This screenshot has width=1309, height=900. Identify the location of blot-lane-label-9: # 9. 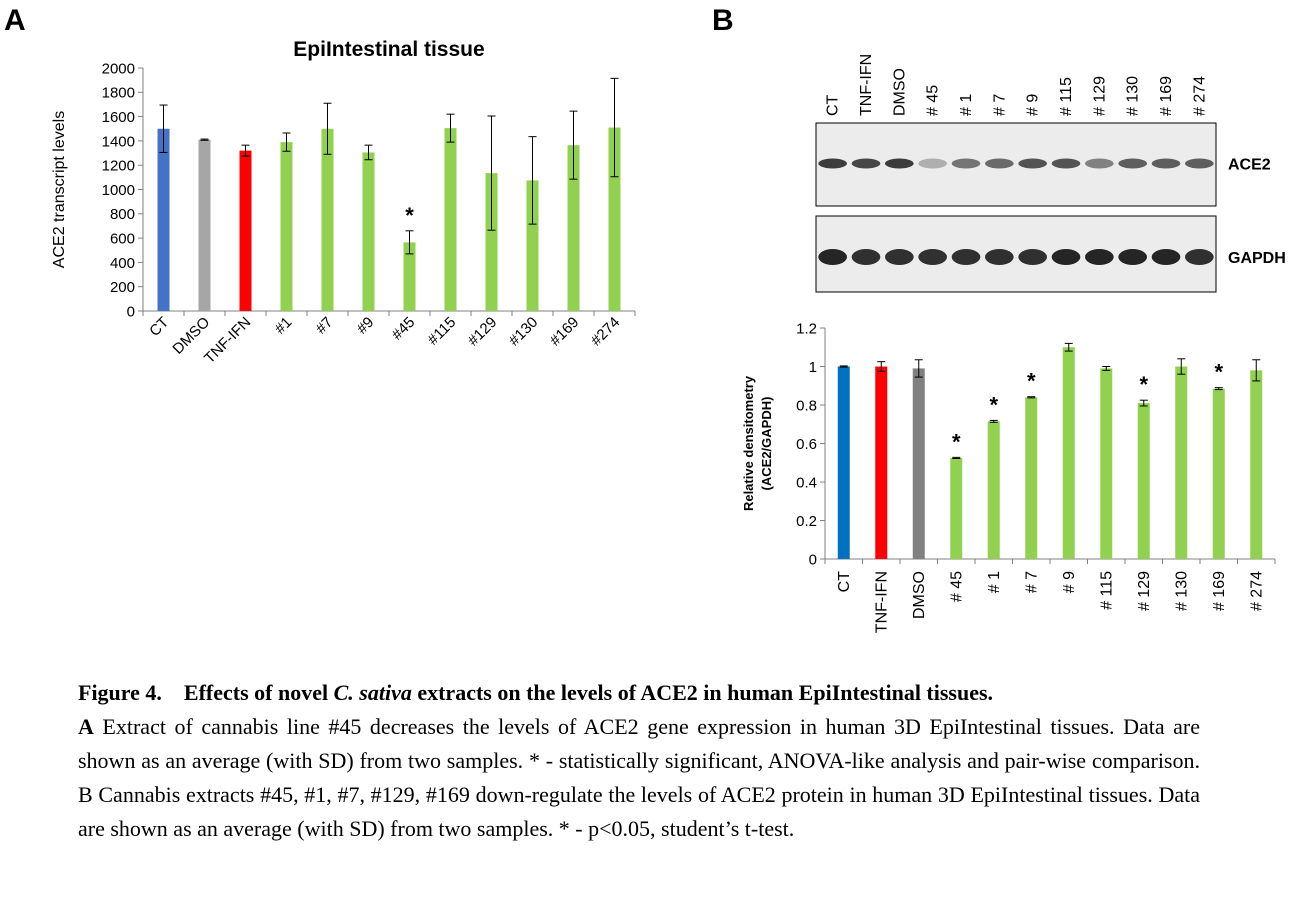
(1033, 105).